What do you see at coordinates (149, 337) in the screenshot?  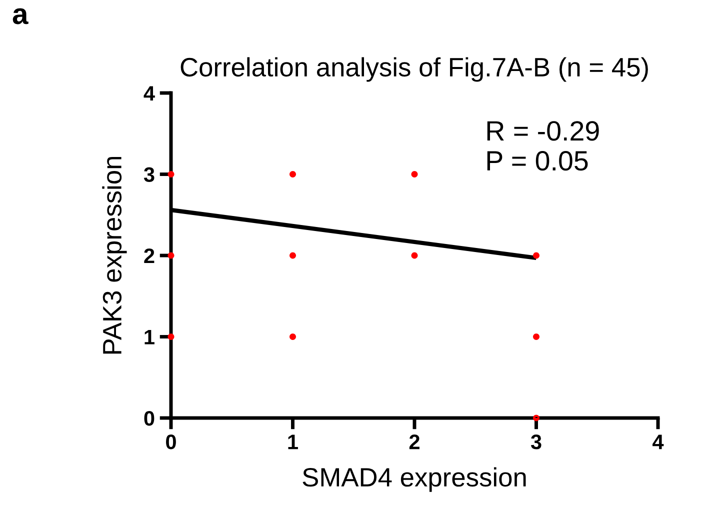 I see `y-tick-label: 1` at bounding box center [149, 337].